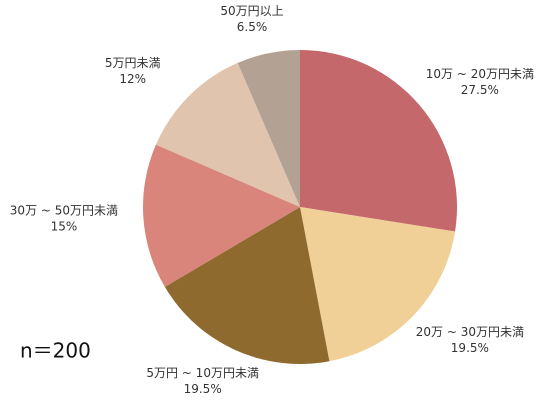 This screenshot has width=536, height=409. Describe the element at coordinates (64, 227) in the screenshot. I see `slice-value-label: 15%` at that location.